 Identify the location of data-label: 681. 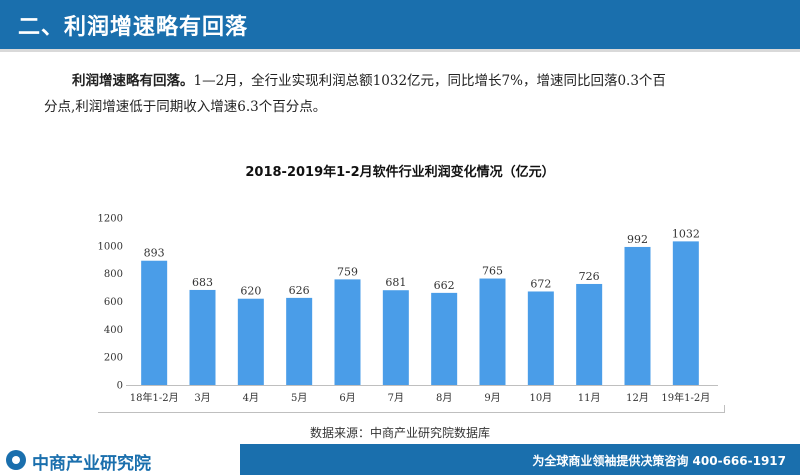
(395, 282).